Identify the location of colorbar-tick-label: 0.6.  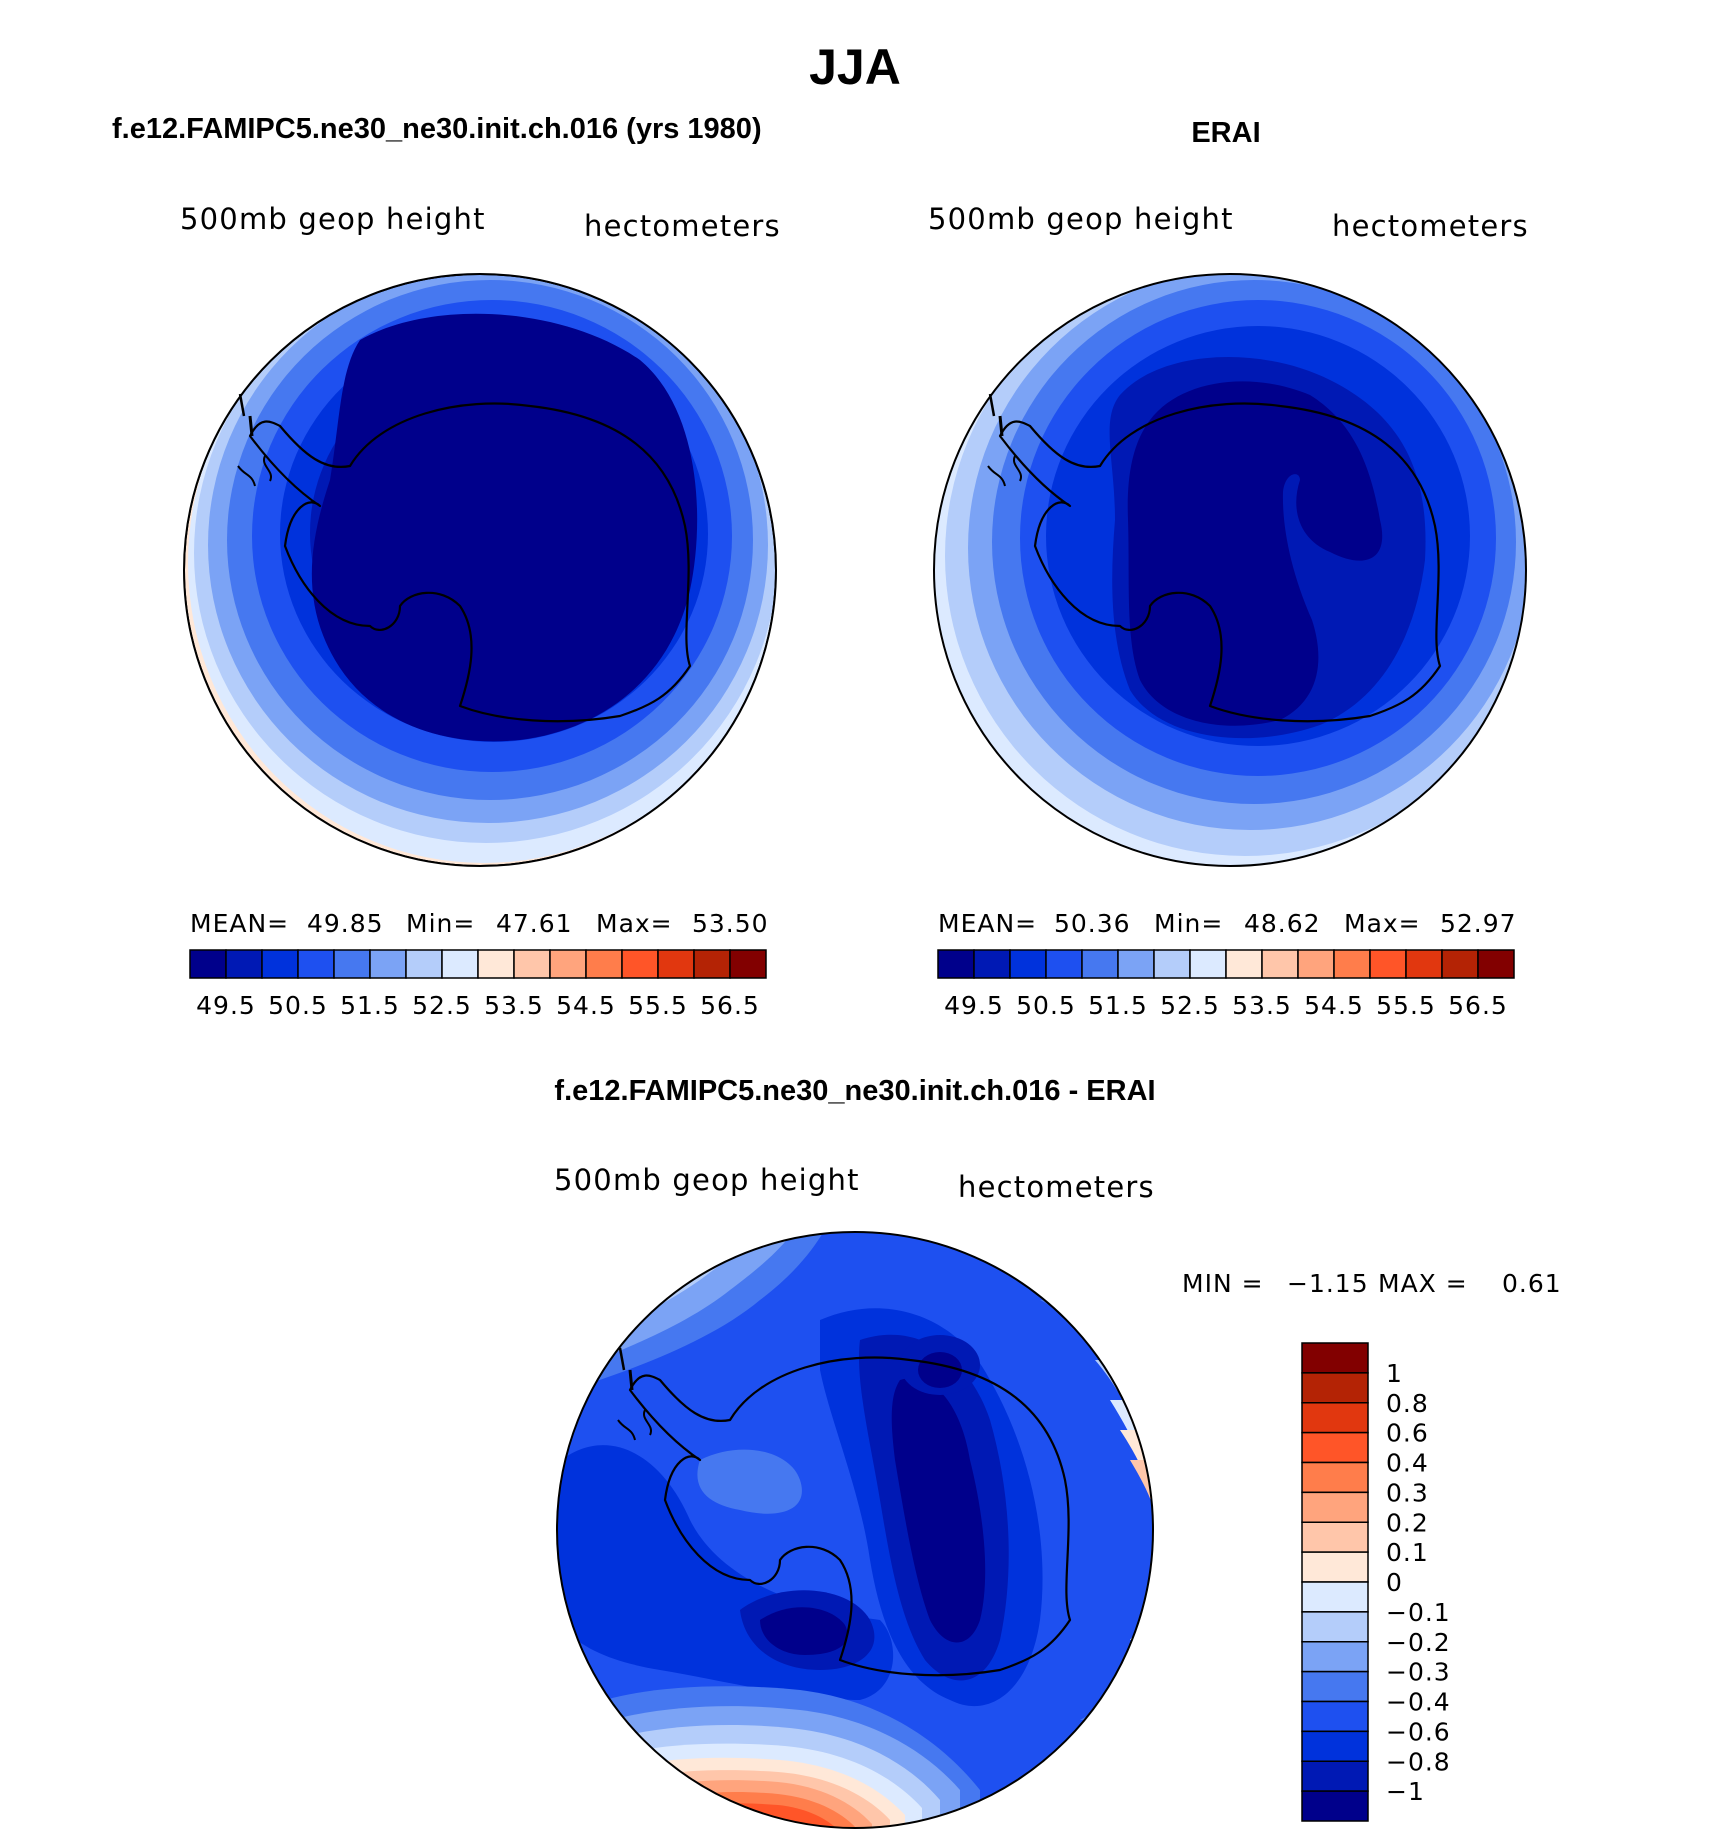
(1407, 1433).